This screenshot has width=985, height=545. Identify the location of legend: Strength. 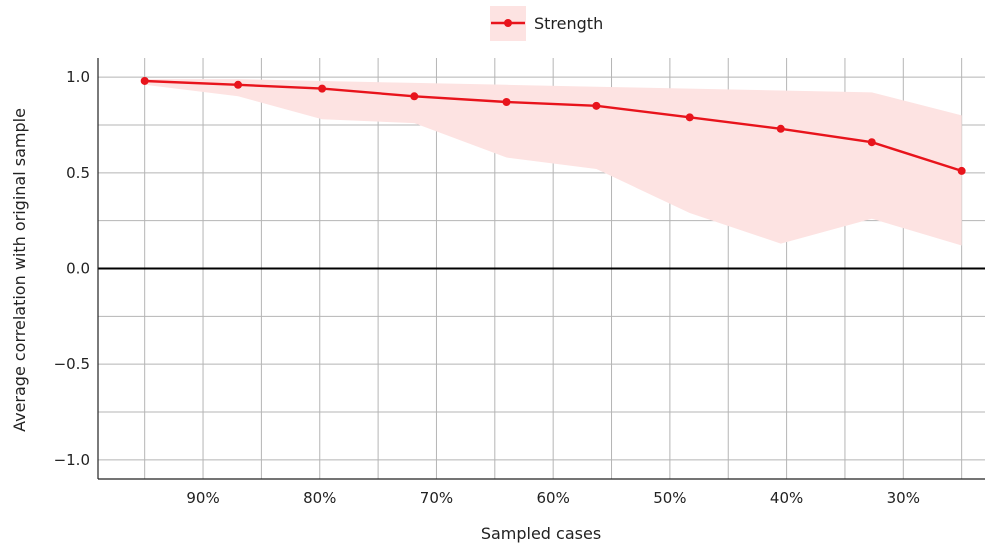
(546, 23).